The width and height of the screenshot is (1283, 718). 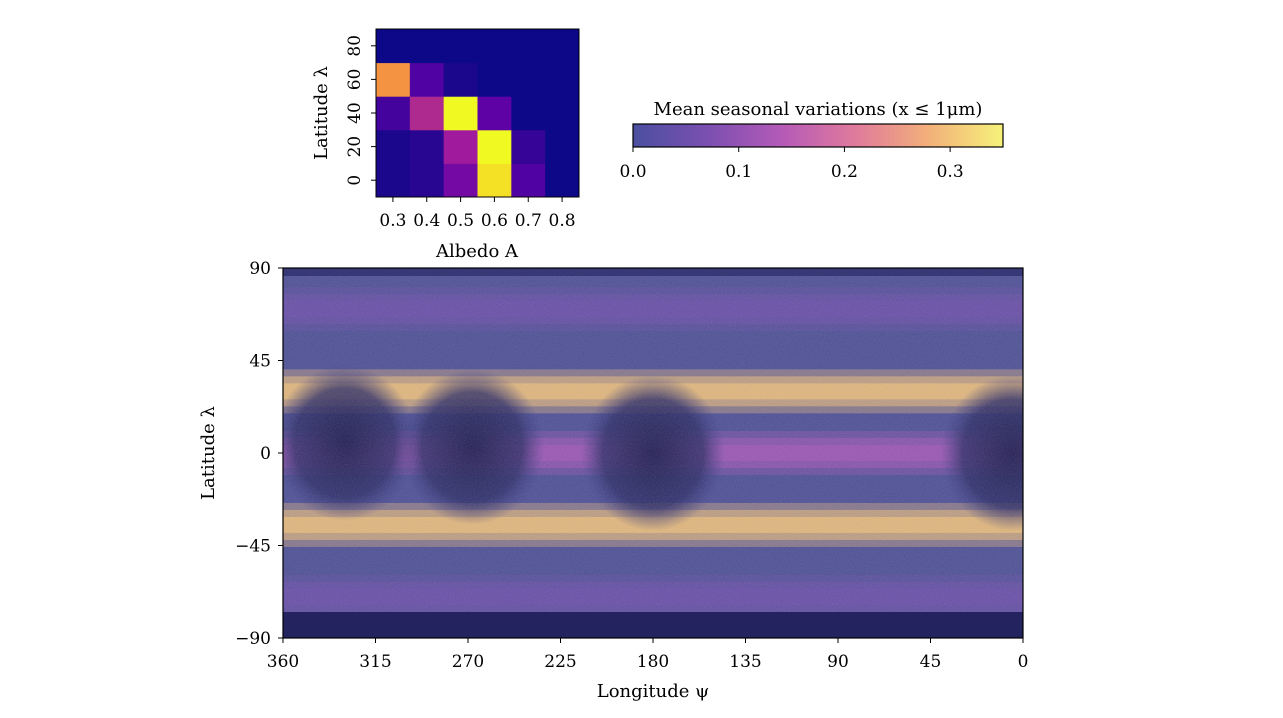 What do you see at coordinates (745, 662) in the screenshot?
I see `map-x-tick-label: 135` at bounding box center [745, 662].